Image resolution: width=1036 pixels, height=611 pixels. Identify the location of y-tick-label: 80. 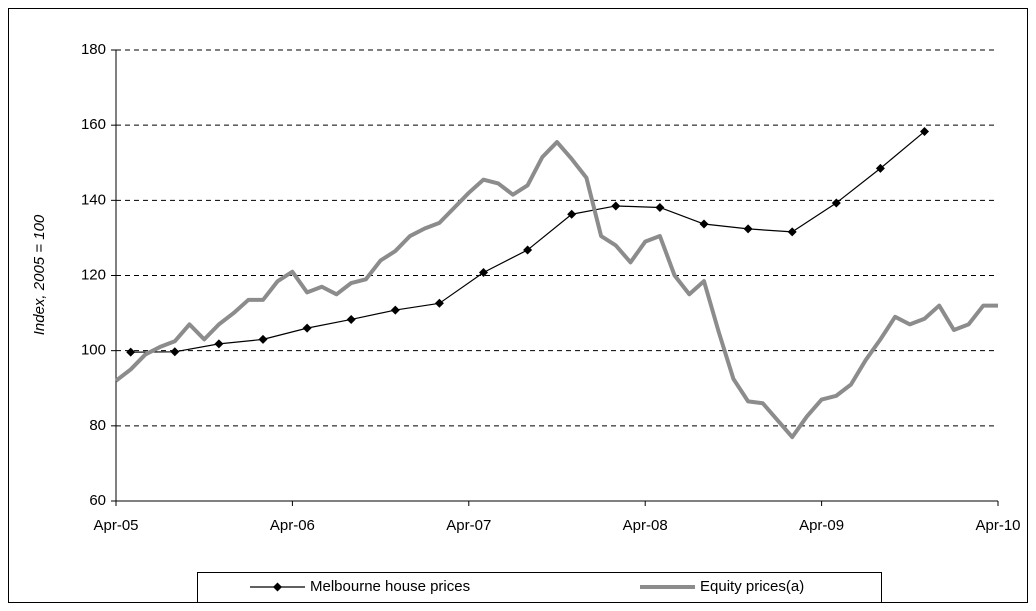
(97, 425).